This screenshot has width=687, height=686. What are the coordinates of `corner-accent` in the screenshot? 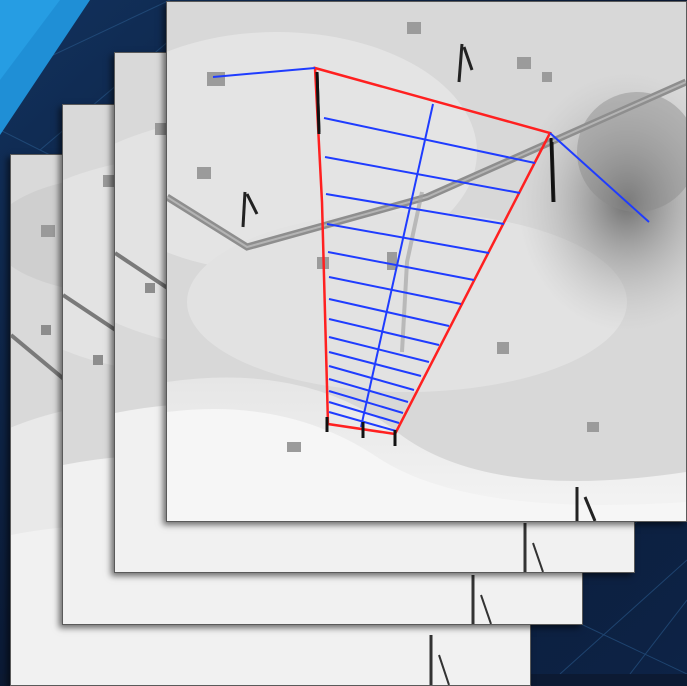 It's located at (45, 67).